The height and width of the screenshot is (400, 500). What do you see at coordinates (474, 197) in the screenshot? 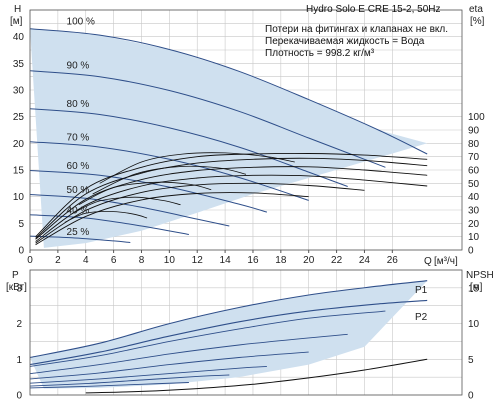
I see `eta-tick-label: 40` at bounding box center [474, 197].